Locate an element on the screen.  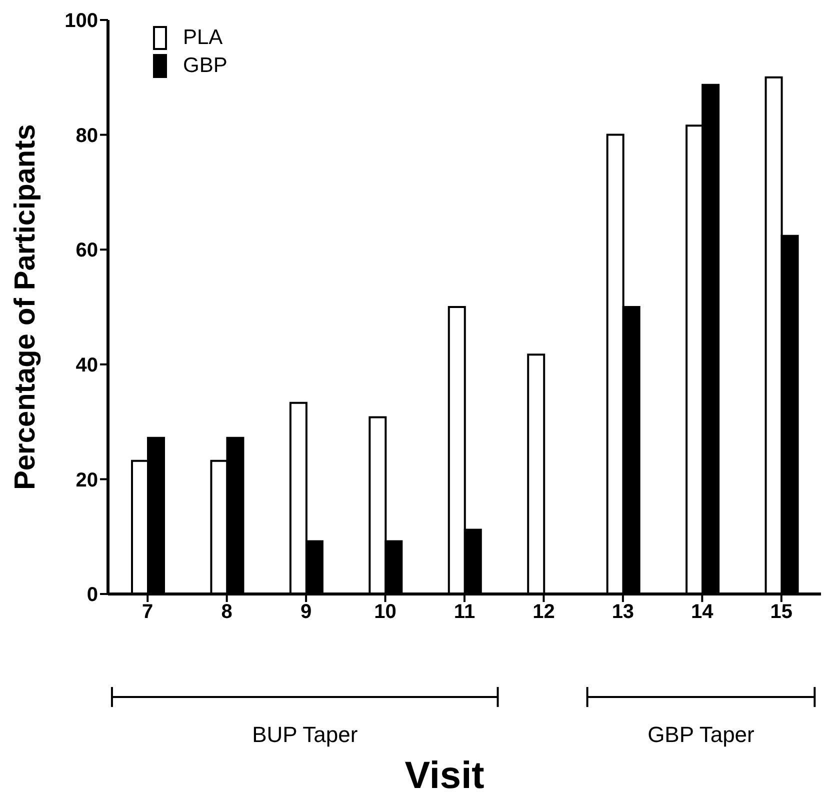
x-tick-label: 7 is located at coordinates (148, 612).